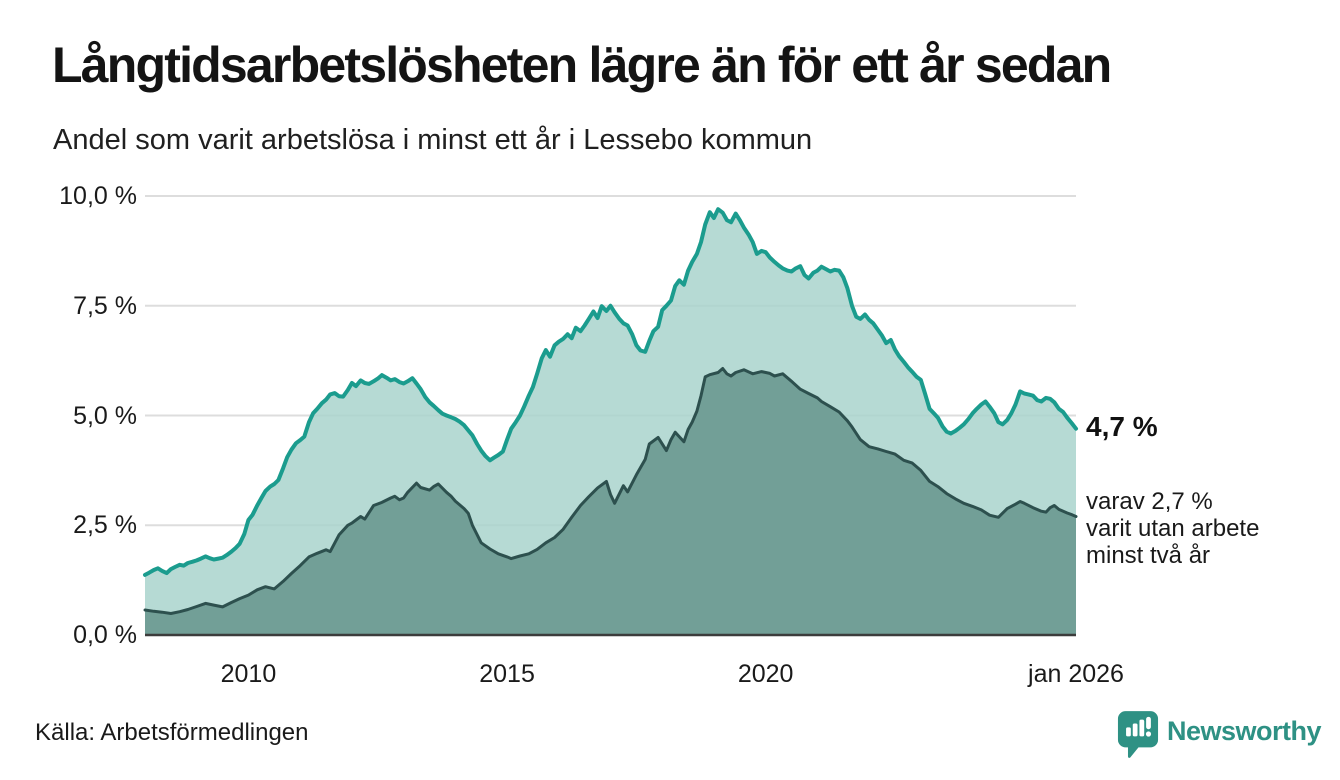 The height and width of the screenshot is (780, 1340). I want to click on latest-value-label: 4,7 %, so click(1122, 426).